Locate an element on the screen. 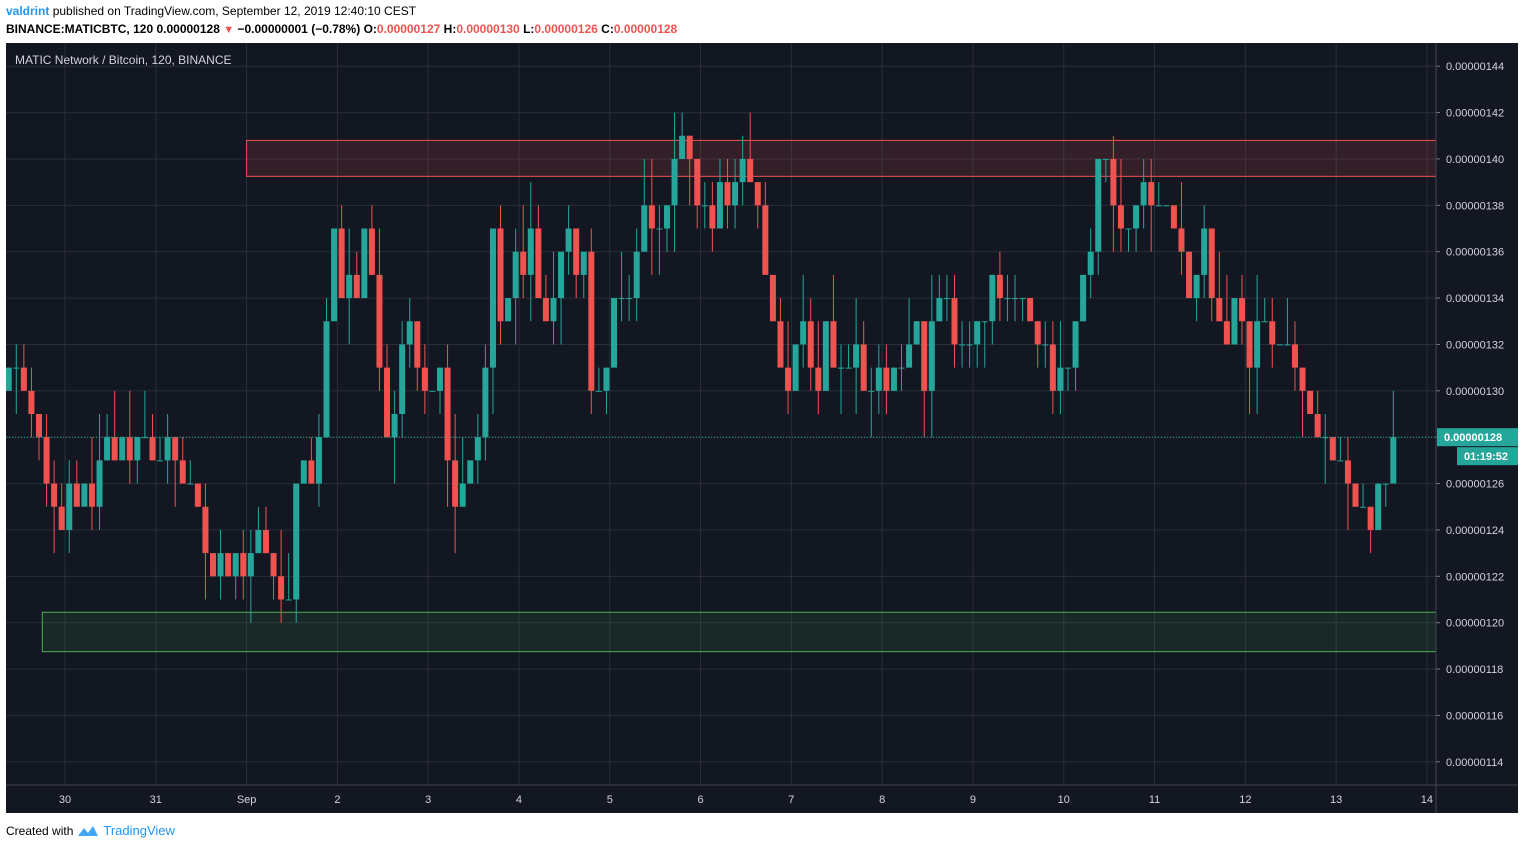 Image resolution: width=1523 pixels, height=849 pixels. open-value: 0.00000127 is located at coordinates (408, 29).